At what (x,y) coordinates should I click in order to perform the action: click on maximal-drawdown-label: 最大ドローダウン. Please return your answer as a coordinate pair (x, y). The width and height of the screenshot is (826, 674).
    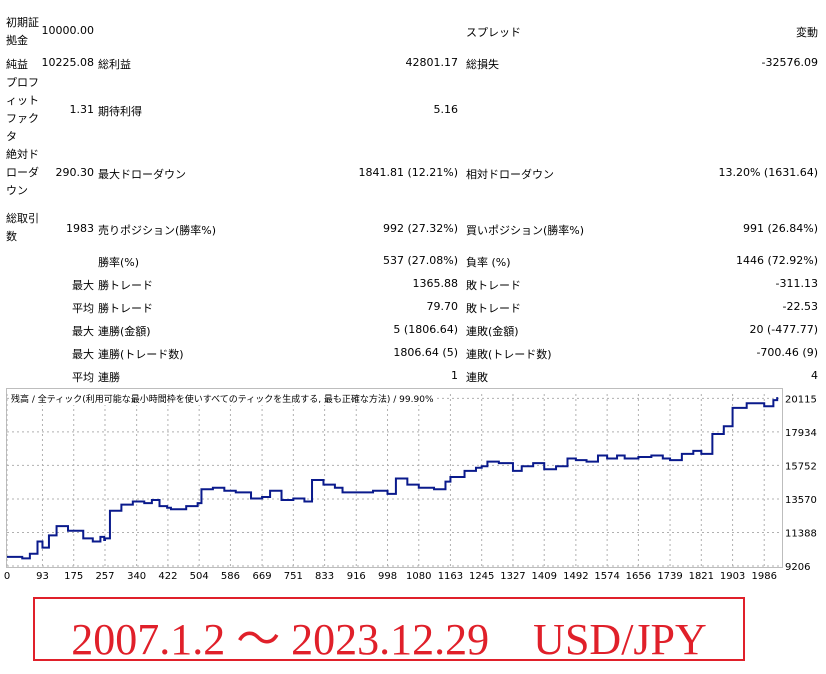
    Looking at the image, I should click on (142, 174).